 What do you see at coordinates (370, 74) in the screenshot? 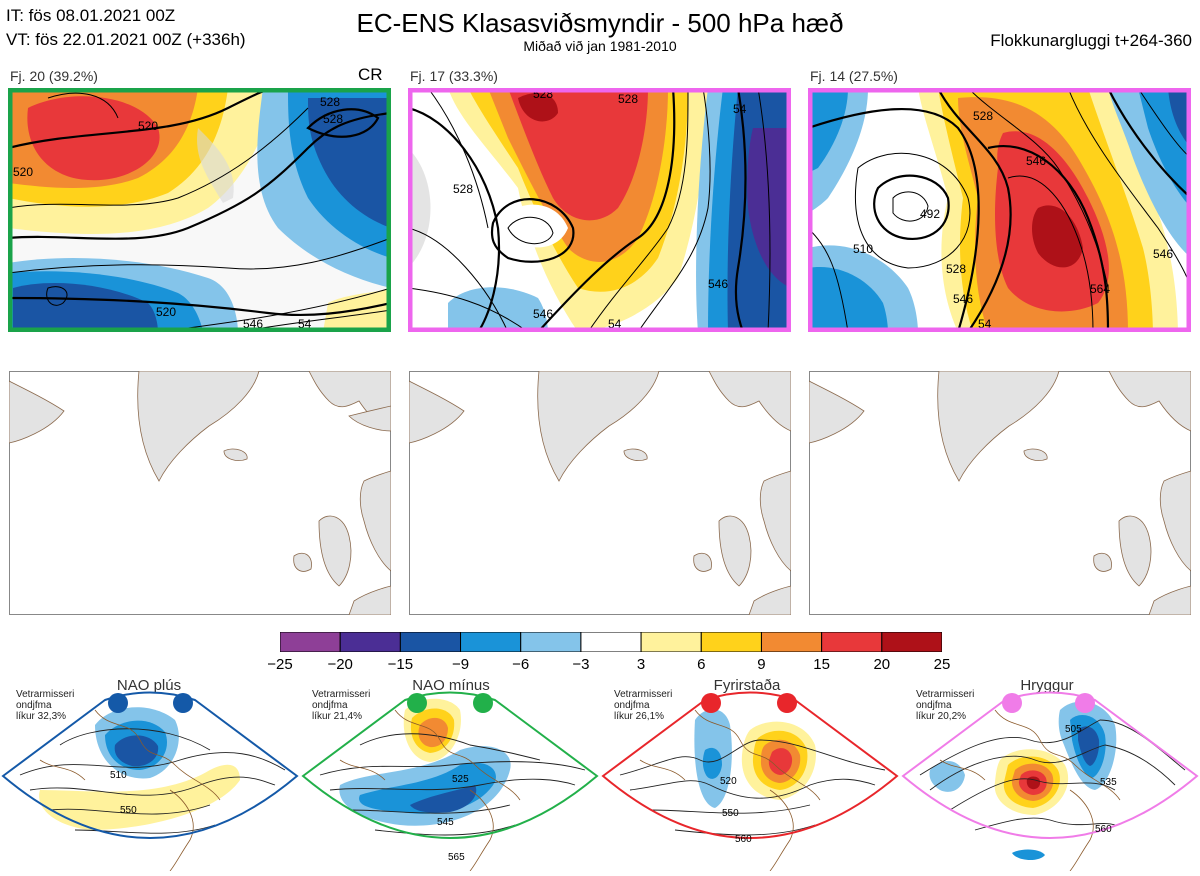
I see `cluster-1-tag: CR` at bounding box center [370, 74].